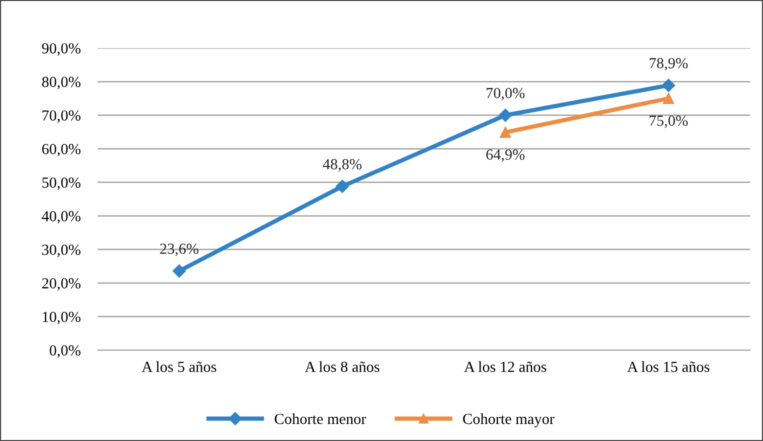 This screenshot has width=763, height=441. What do you see at coordinates (61, 318) in the screenshot?
I see `y-tick-label: 10,0%` at bounding box center [61, 318].